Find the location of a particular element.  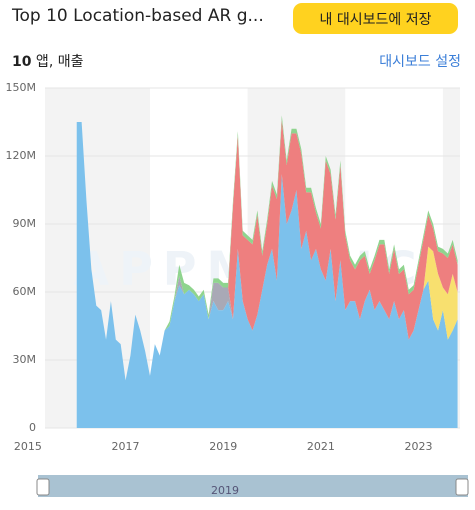

y-tick-label: 120M is located at coordinates (21, 155).